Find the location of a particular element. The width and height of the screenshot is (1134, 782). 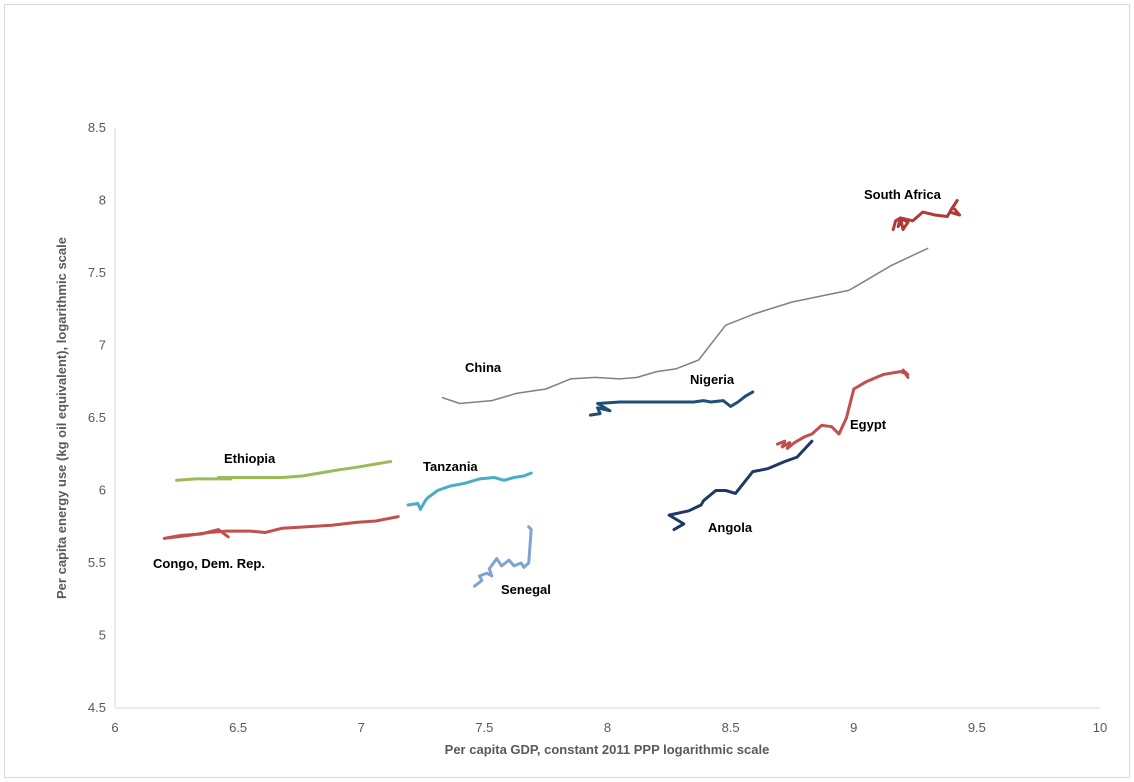

y-tick-label: 6.5 is located at coordinates (97, 417).